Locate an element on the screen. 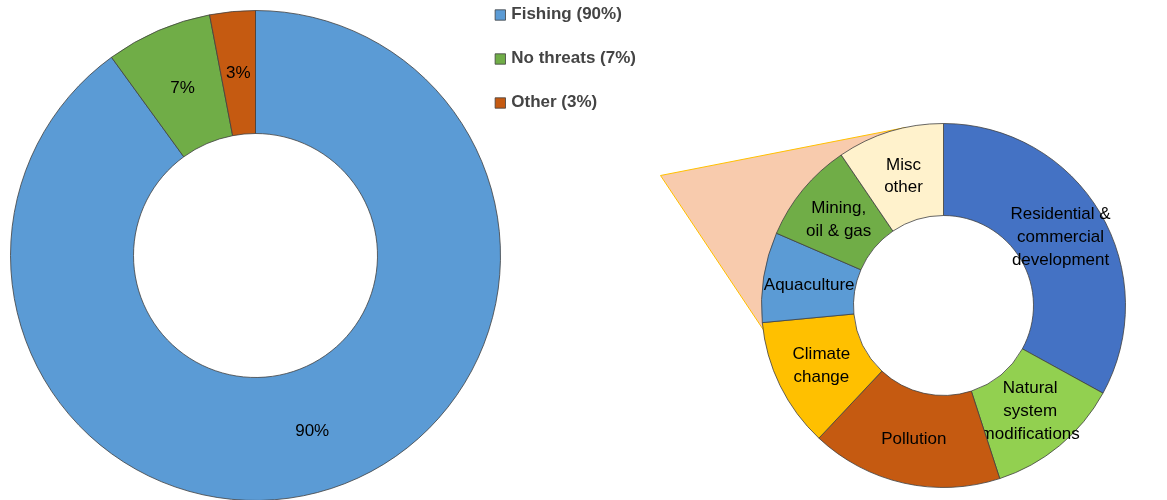 Image resolution: width=1167 pixels, height=500 pixels. data-label: 3% is located at coordinates (238, 73).